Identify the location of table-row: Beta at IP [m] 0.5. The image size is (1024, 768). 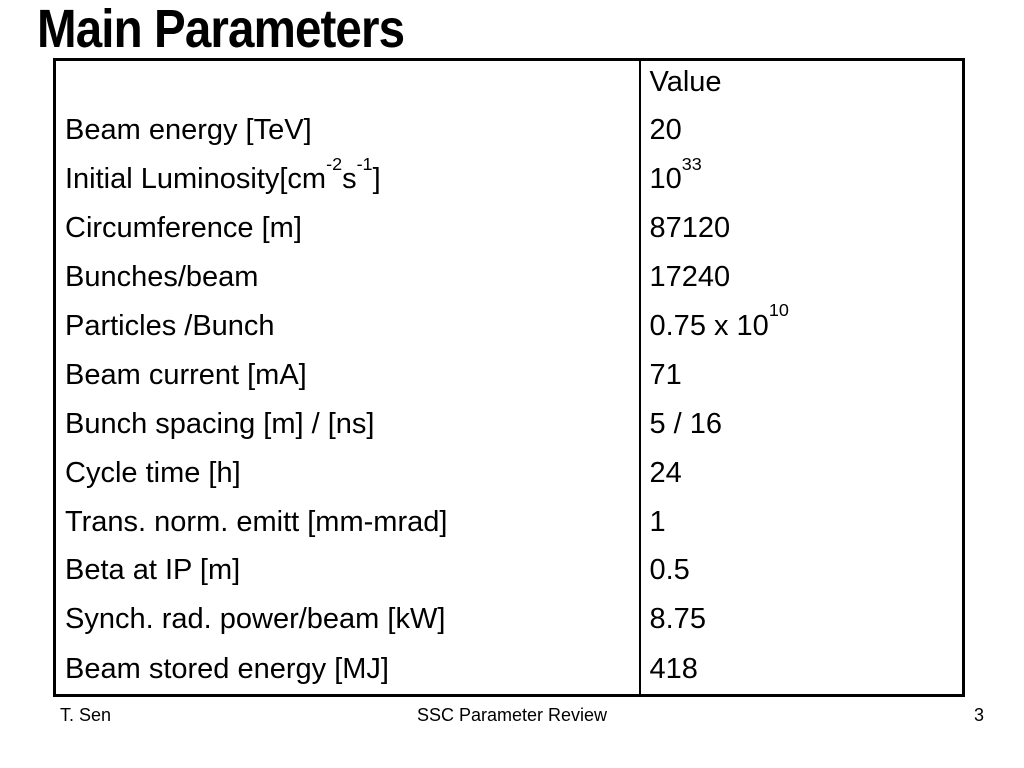
(509, 571).